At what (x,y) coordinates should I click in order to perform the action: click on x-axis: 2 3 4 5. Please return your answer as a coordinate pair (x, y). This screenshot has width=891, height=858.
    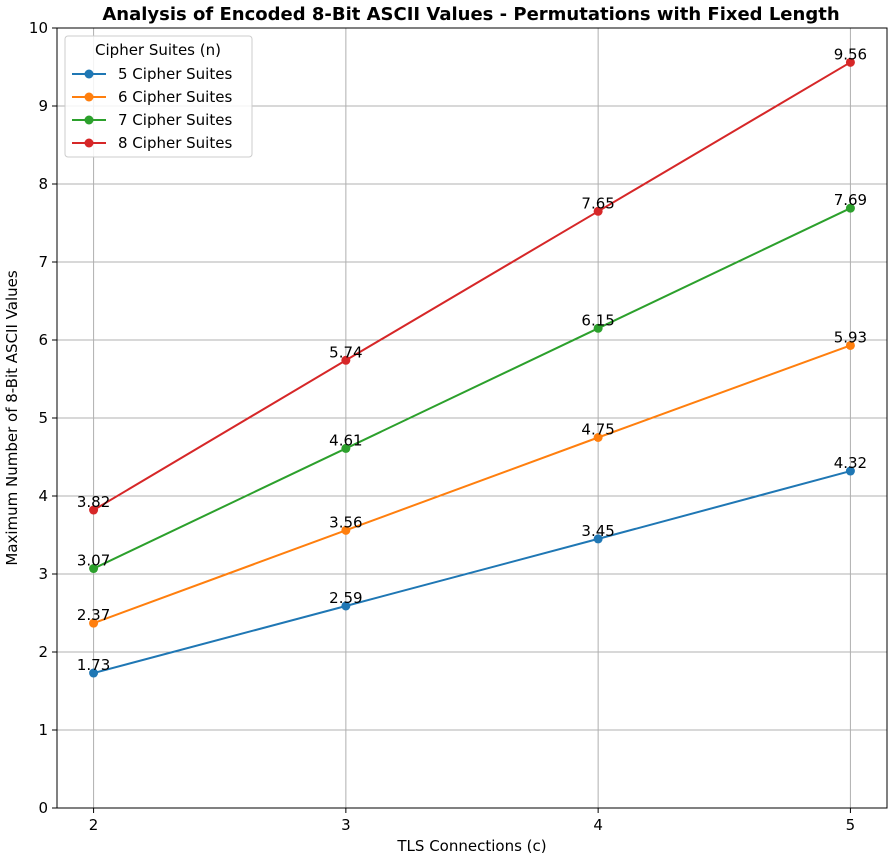
    Looking at the image, I should click on (472, 821).